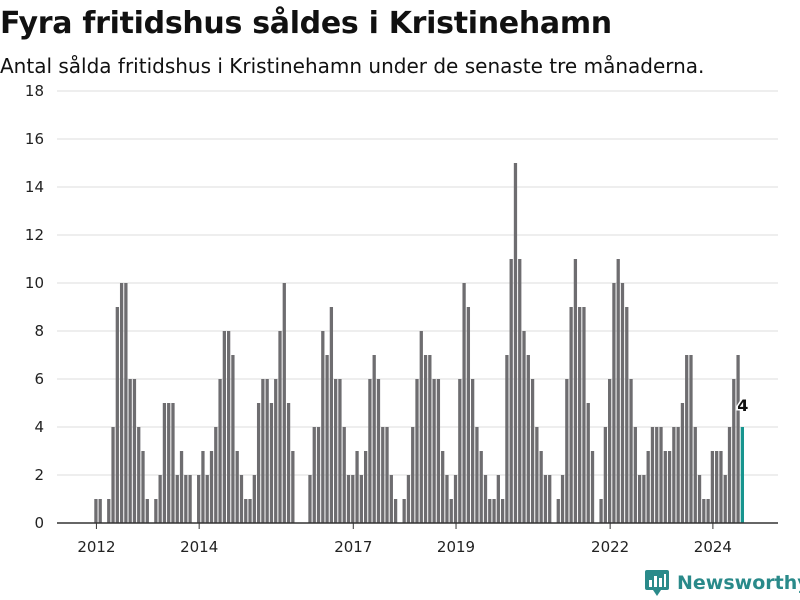  What do you see at coordinates (199, 547) in the screenshot?
I see `x-tick-label: 2014` at bounding box center [199, 547].